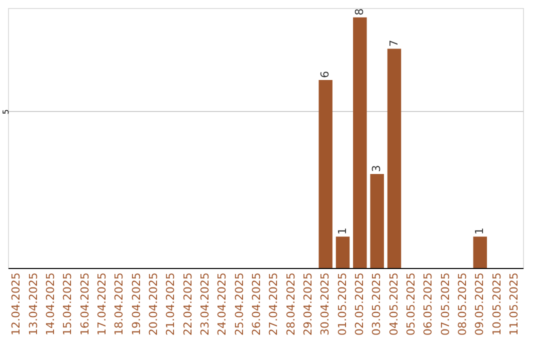 Image resolution: width=540 pixels, height=340 pixels. Describe the element at coordinates (187, 304) in the screenshot. I see `x-tick-label: 22.04.2025` at that location.